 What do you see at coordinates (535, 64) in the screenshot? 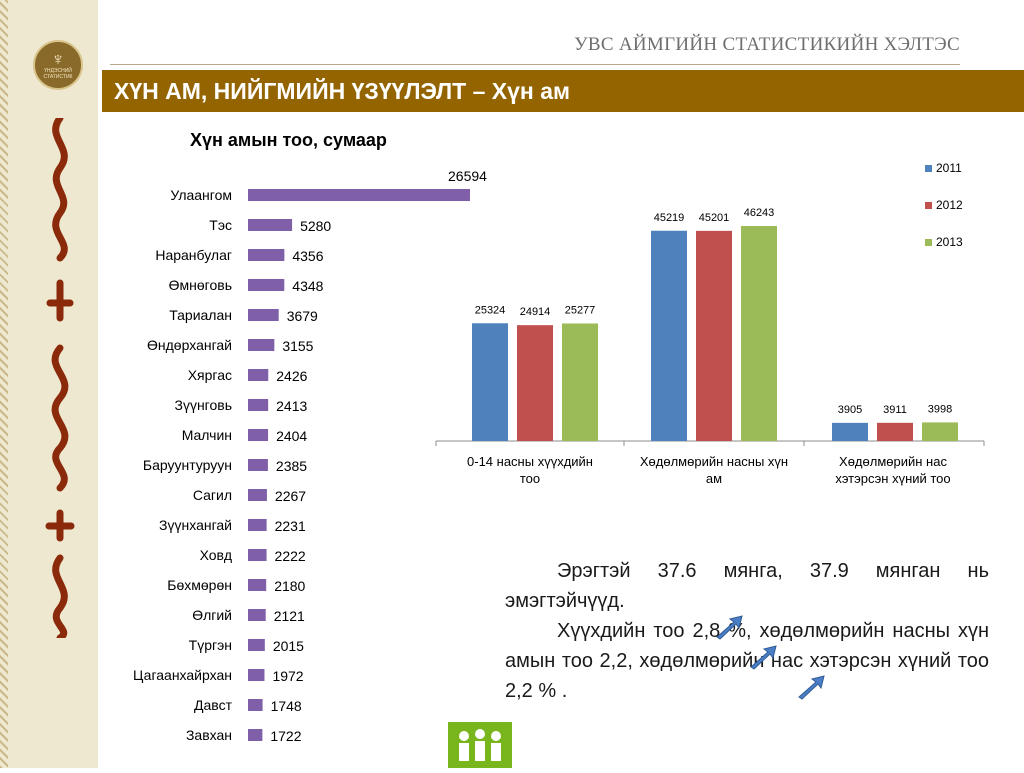
I see `header-divider` at bounding box center [535, 64].